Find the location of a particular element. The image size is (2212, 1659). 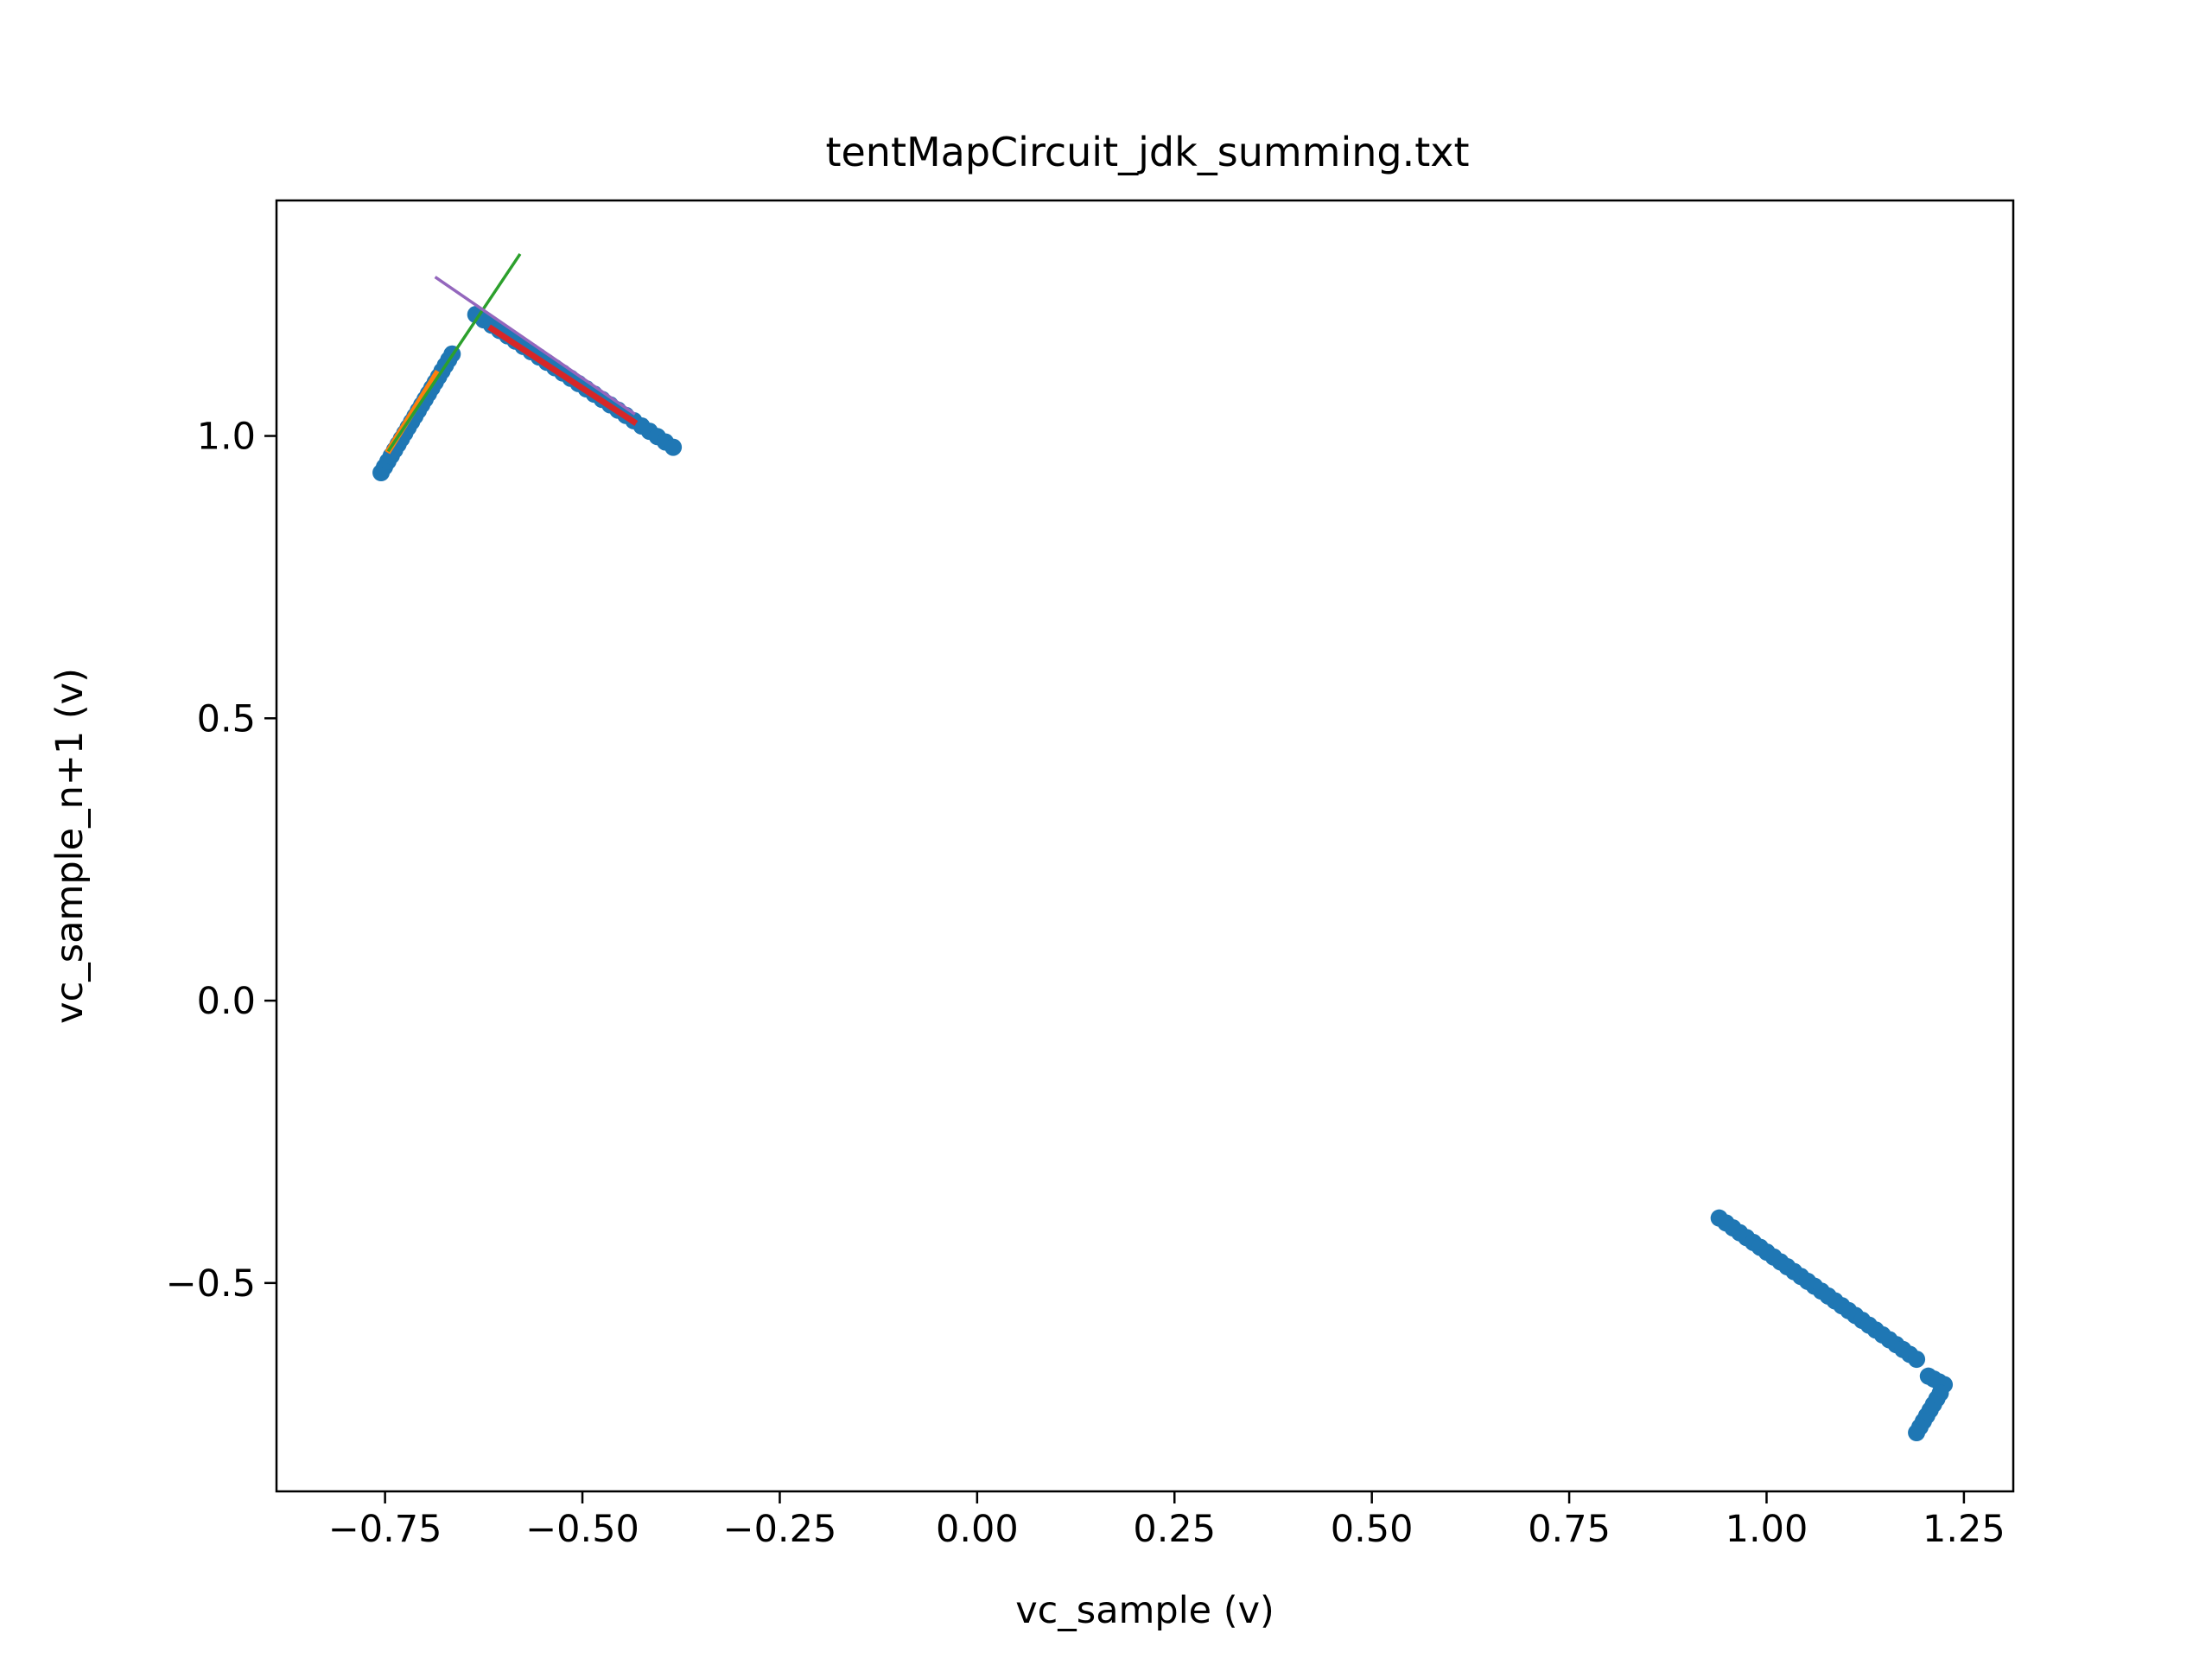

x-tick-label: −0.50 is located at coordinates (582, 1529).